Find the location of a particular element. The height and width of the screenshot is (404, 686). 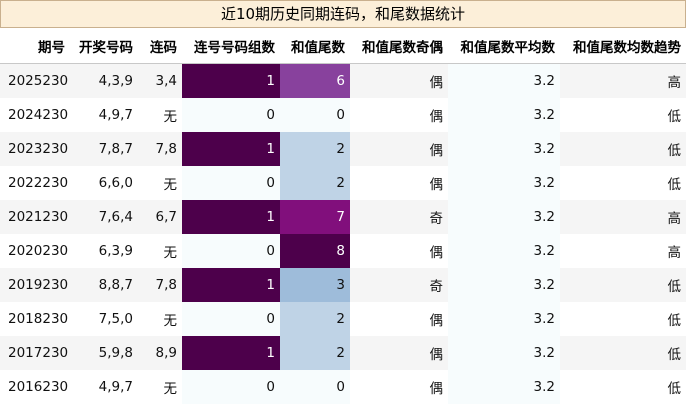

col-header-sum-tail: 和值尾数 is located at coordinates (315, 46).